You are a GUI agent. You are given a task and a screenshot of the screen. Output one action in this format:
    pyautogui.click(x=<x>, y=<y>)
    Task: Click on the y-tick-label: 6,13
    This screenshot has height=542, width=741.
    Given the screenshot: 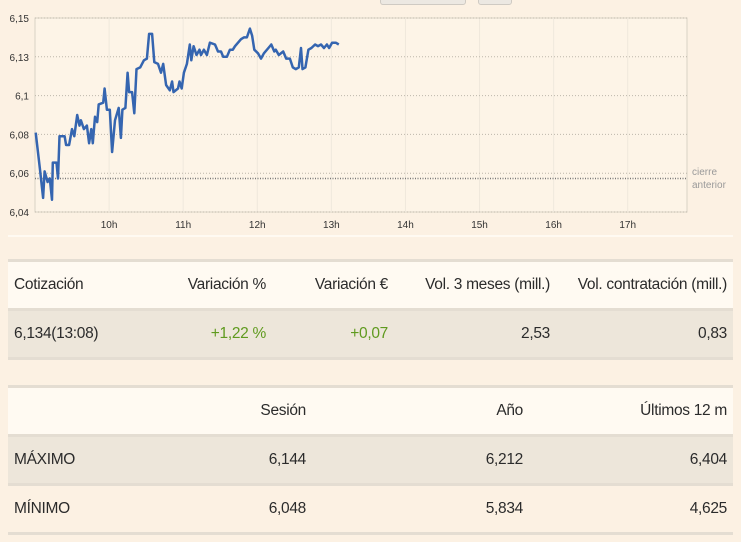 What is the action you would take?
    pyautogui.click(x=20, y=58)
    